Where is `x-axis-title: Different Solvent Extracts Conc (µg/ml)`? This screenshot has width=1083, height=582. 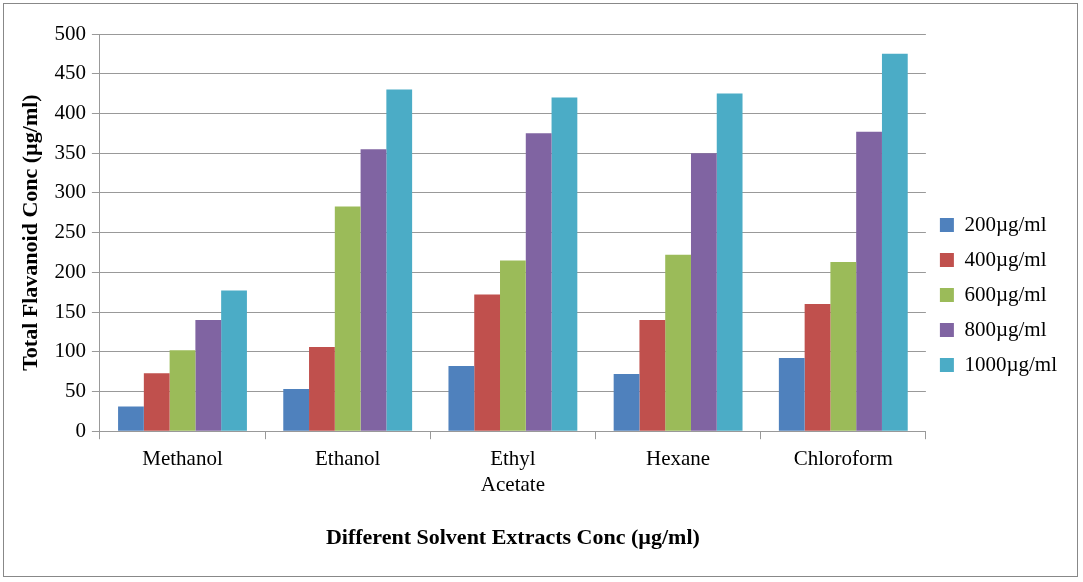
x-axis-title: Different Solvent Extracts Conc (µg/ml) is located at coordinates (512, 537).